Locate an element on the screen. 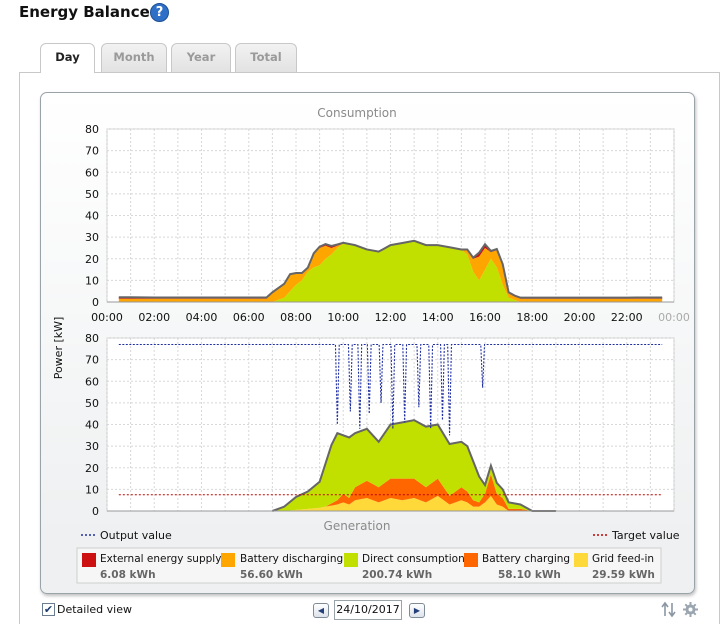 The height and width of the screenshot is (624, 728). x-tick-label: 06:00 is located at coordinates (249, 317).